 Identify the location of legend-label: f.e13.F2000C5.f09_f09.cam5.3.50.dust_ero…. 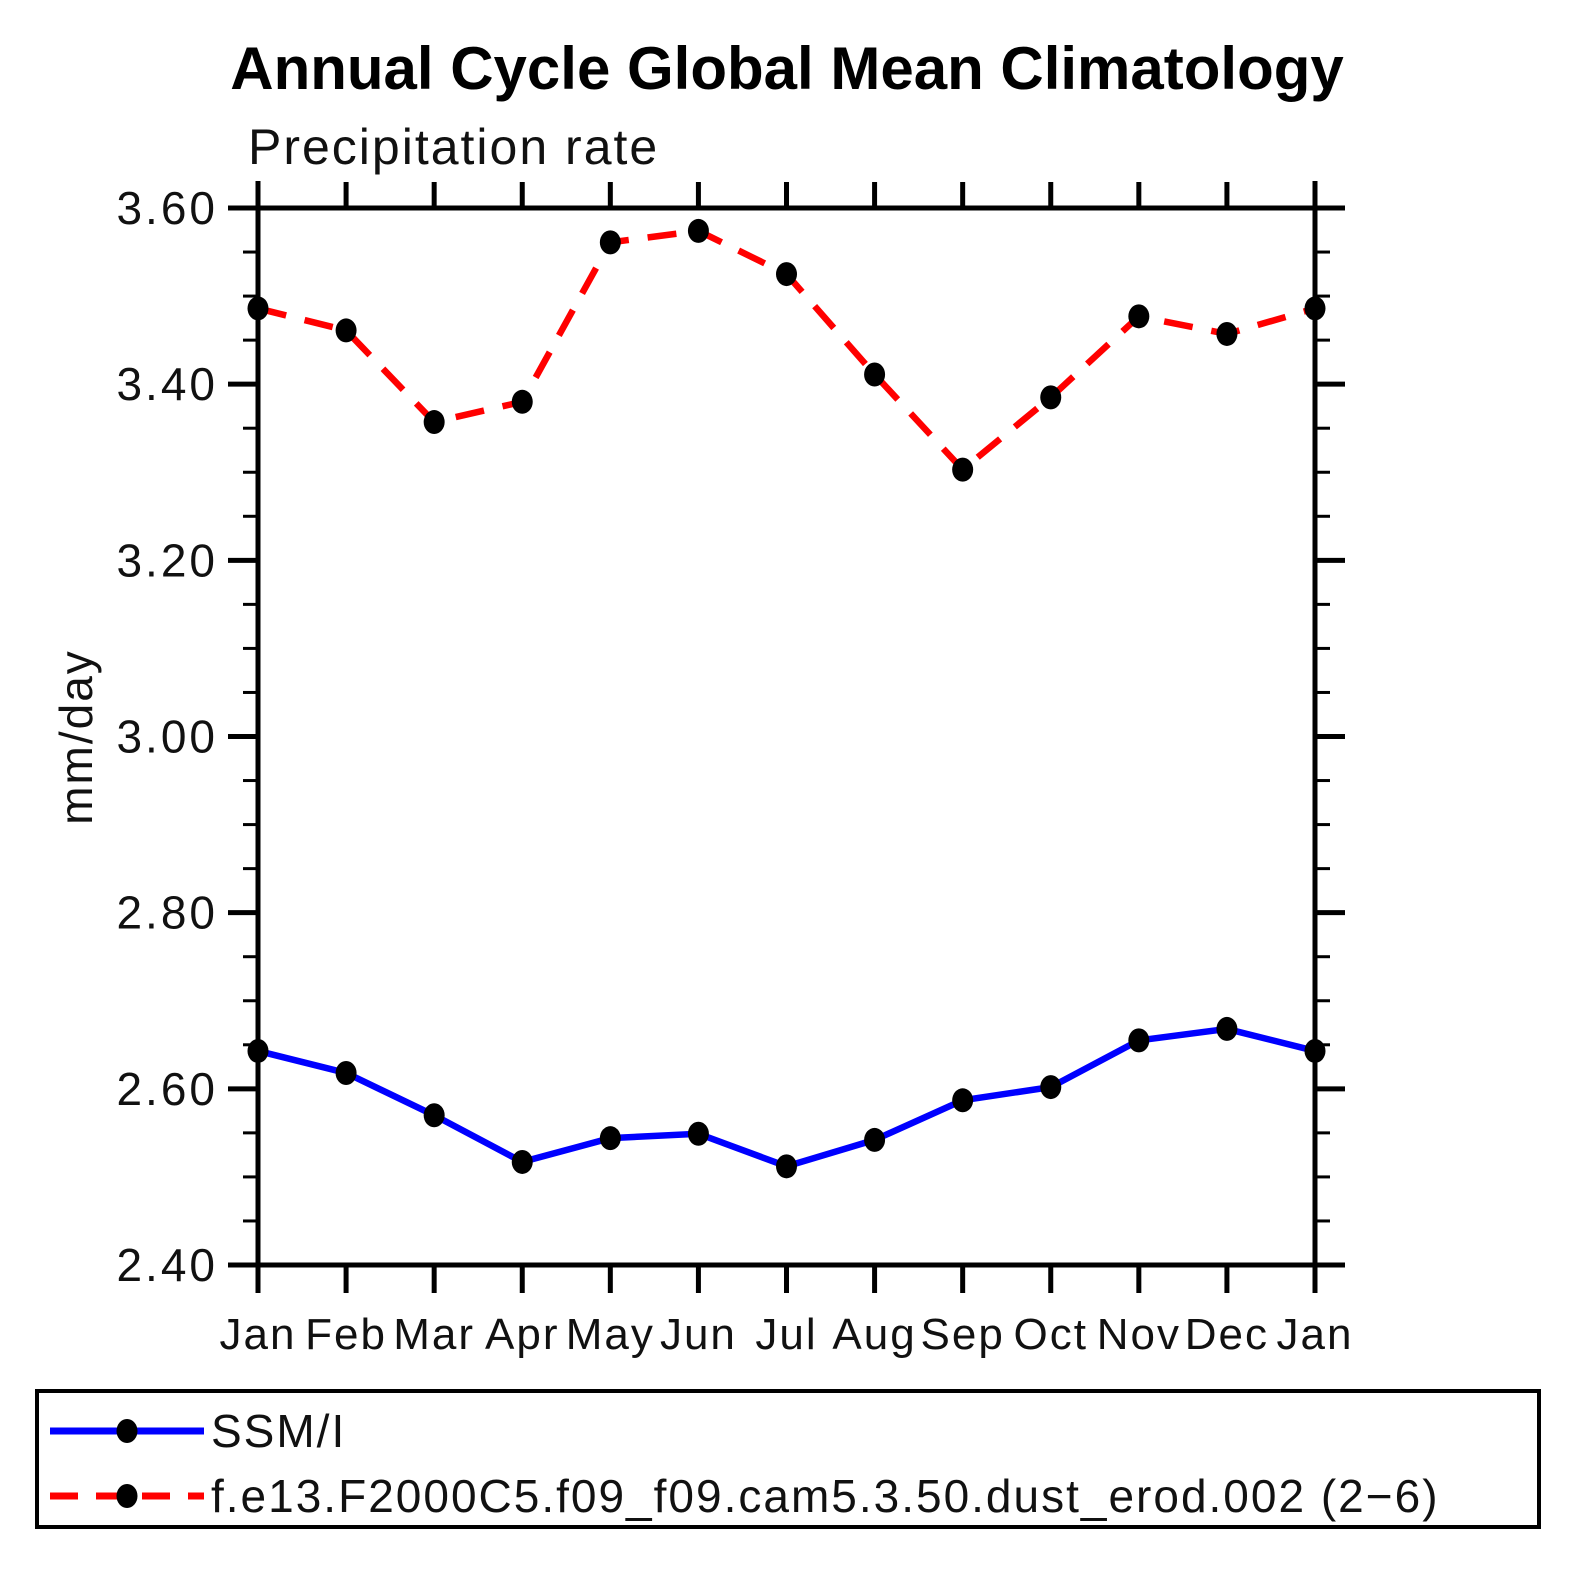
(825, 1496).